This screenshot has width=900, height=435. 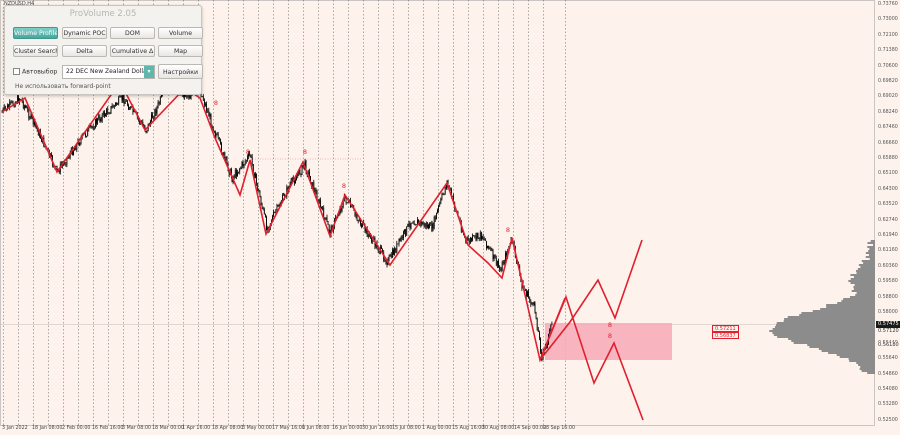 I want to click on price-tag-lower: 0.56180, so click(x=888, y=345).